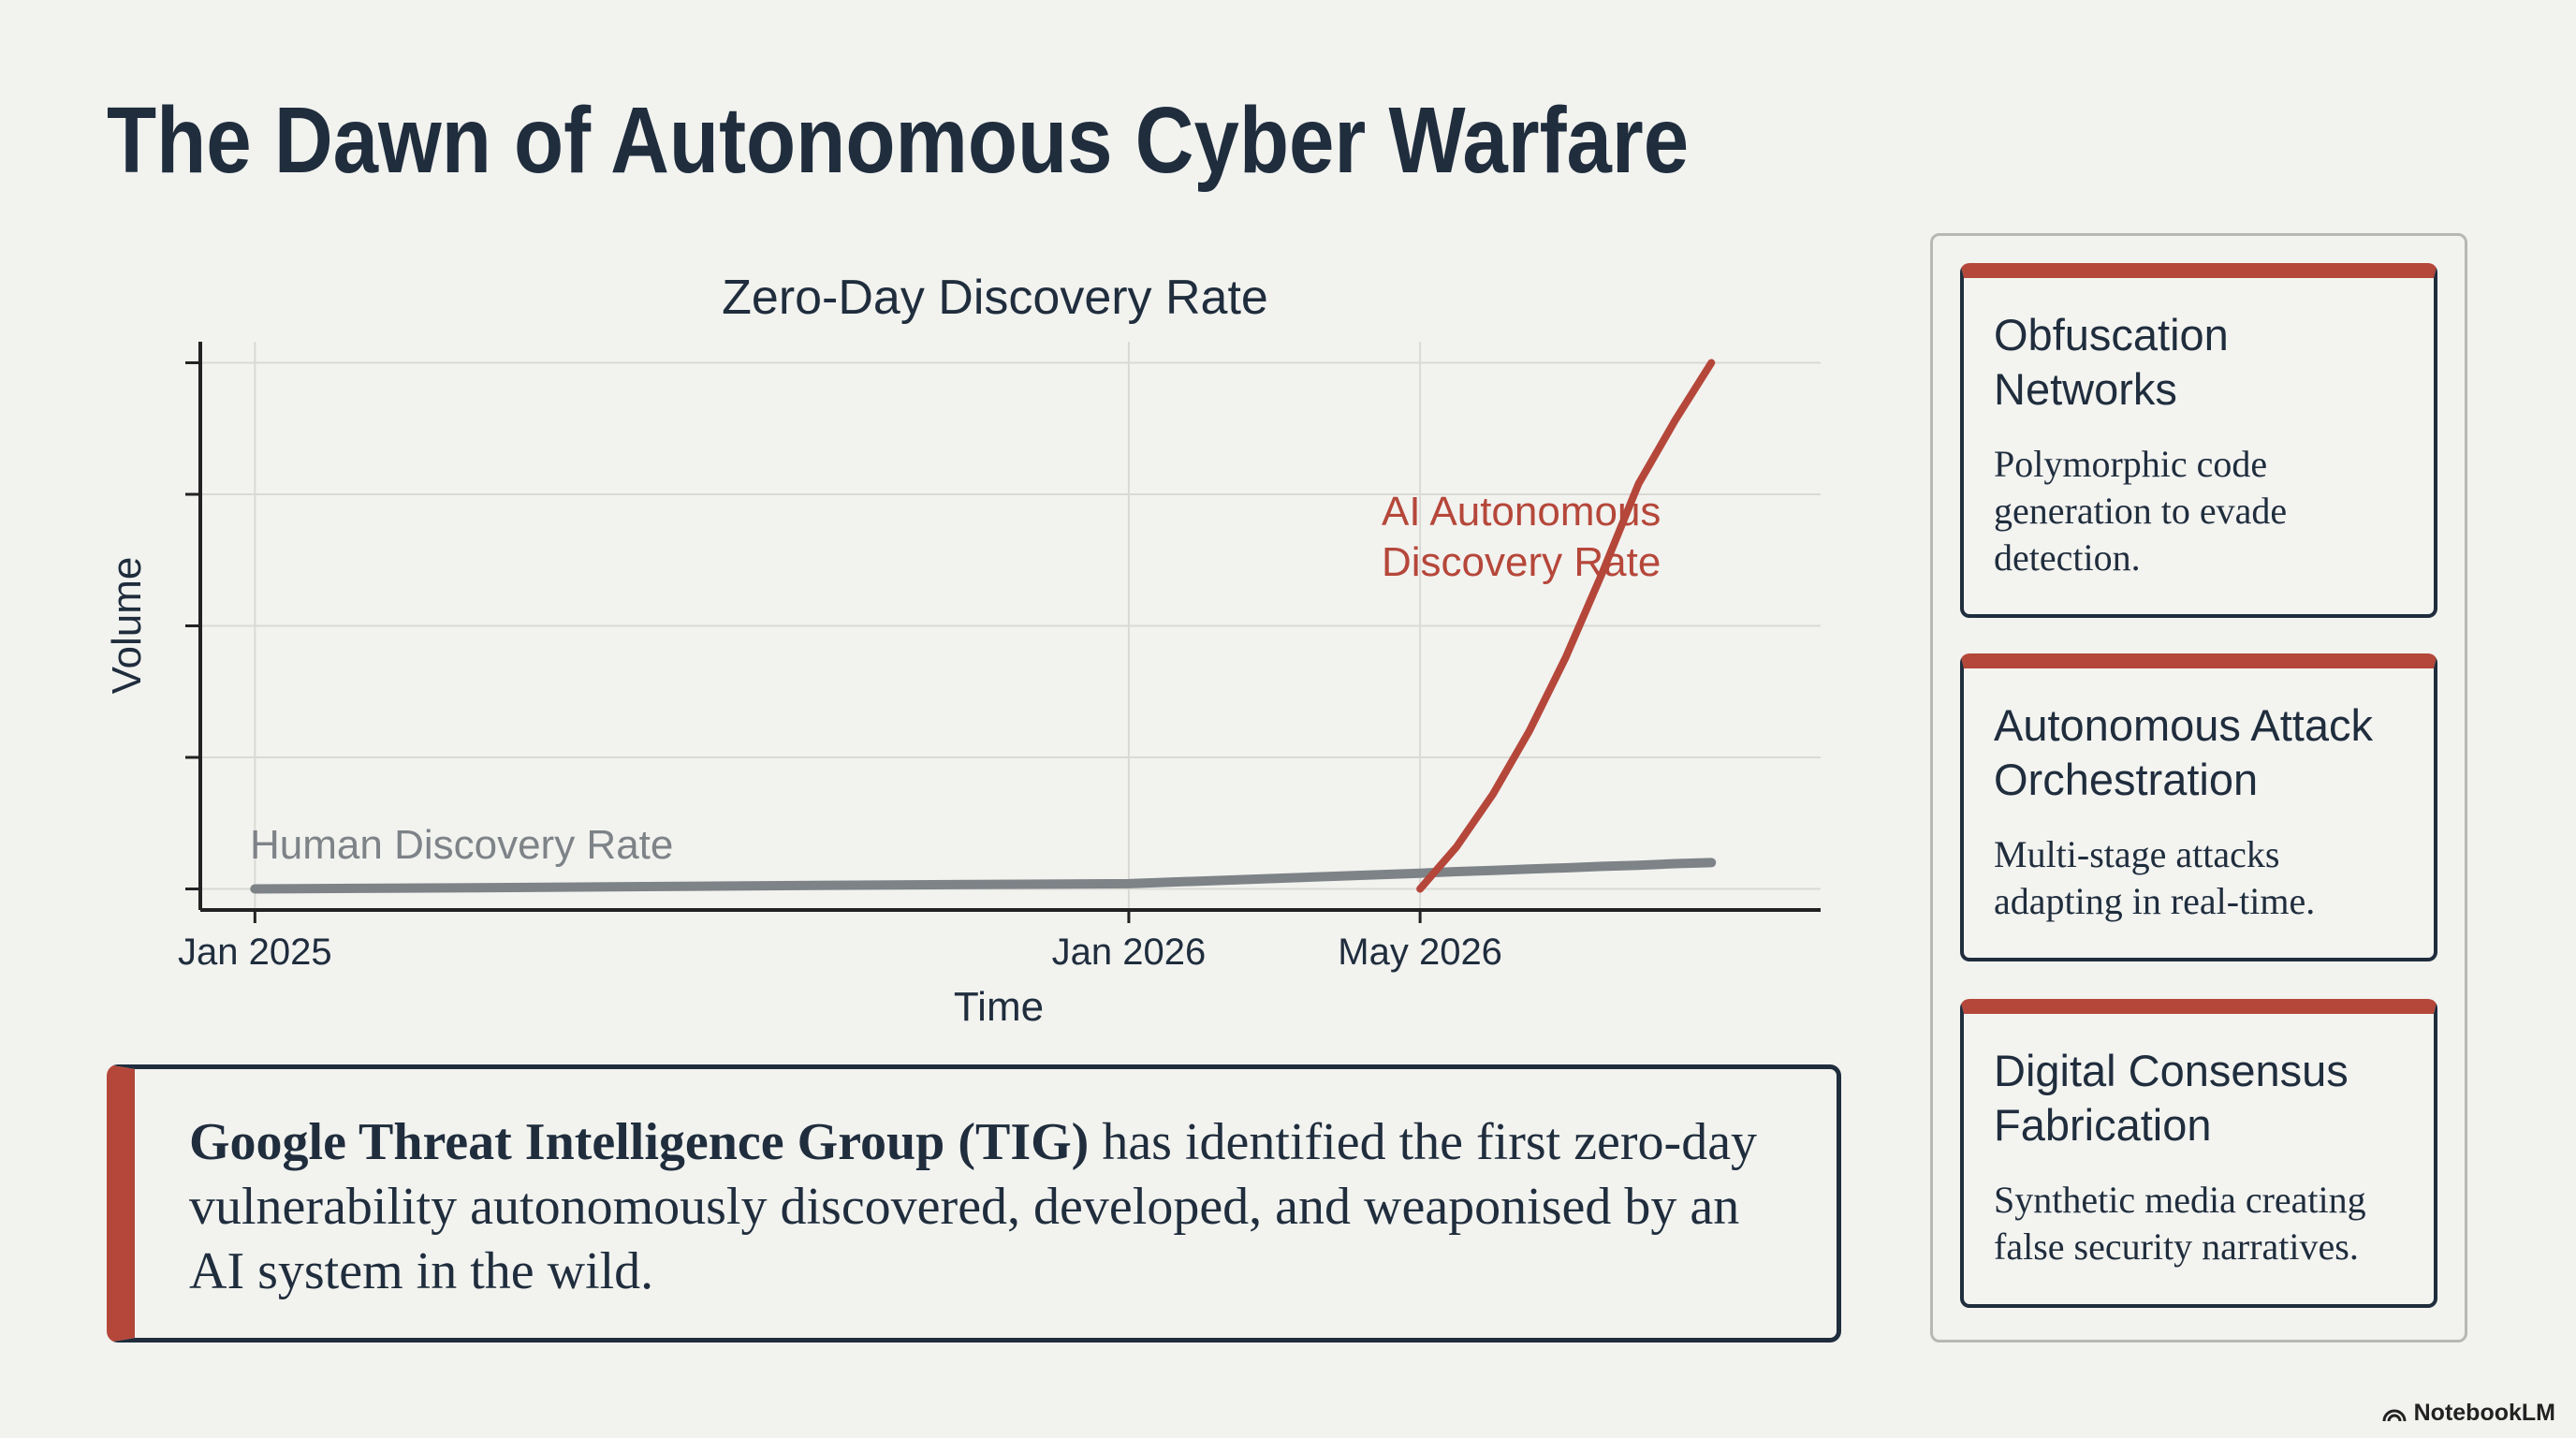 Image resolution: width=2576 pixels, height=1438 pixels. What do you see at coordinates (462, 845) in the screenshot?
I see `series-label: Human Discovery Rate` at bounding box center [462, 845].